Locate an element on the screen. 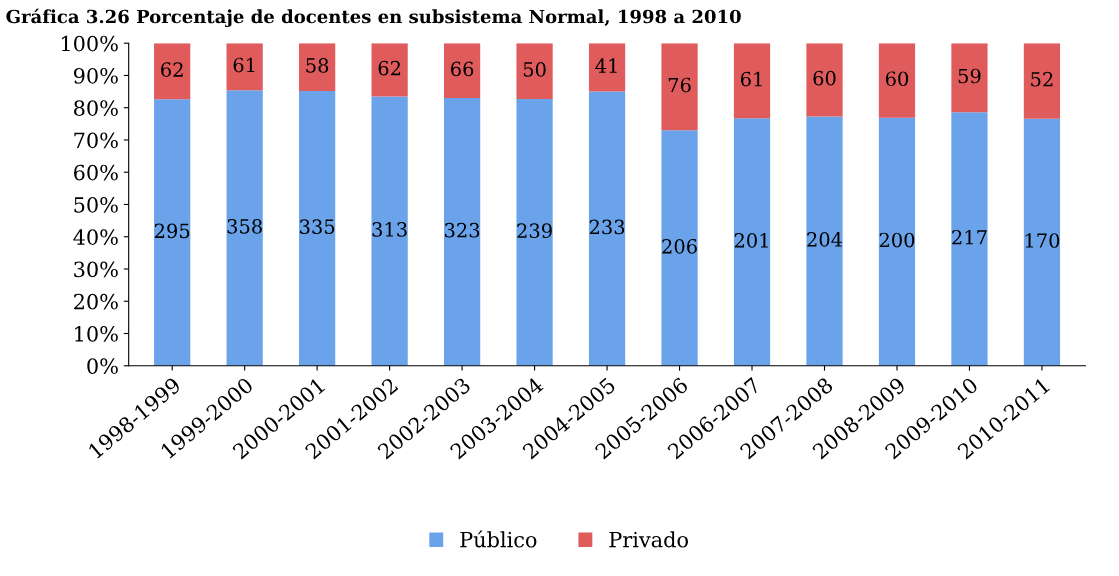 The width and height of the screenshot is (1119, 576). annotation: 200 is located at coordinates (897, 240).